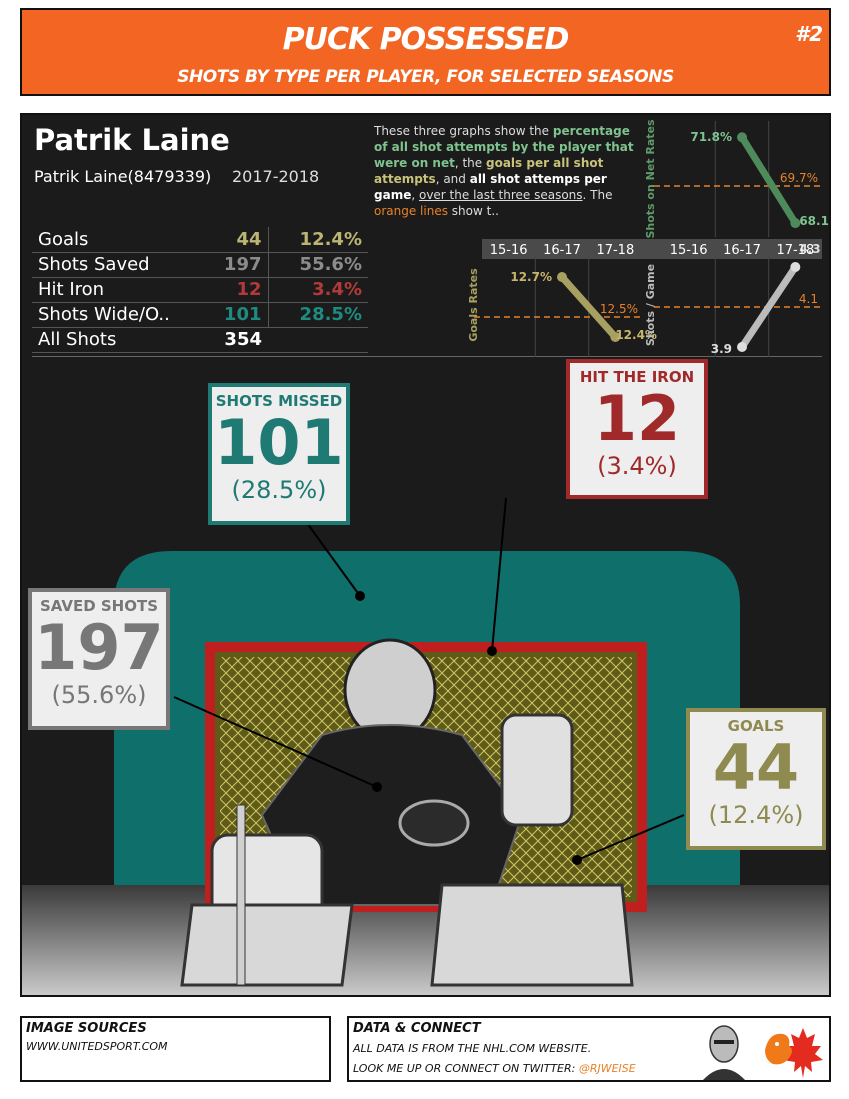 This screenshot has width=849, height=1099. What do you see at coordinates (808, 299) in the screenshot?
I see `reference-label: 4.1` at bounding box center [808, 299].